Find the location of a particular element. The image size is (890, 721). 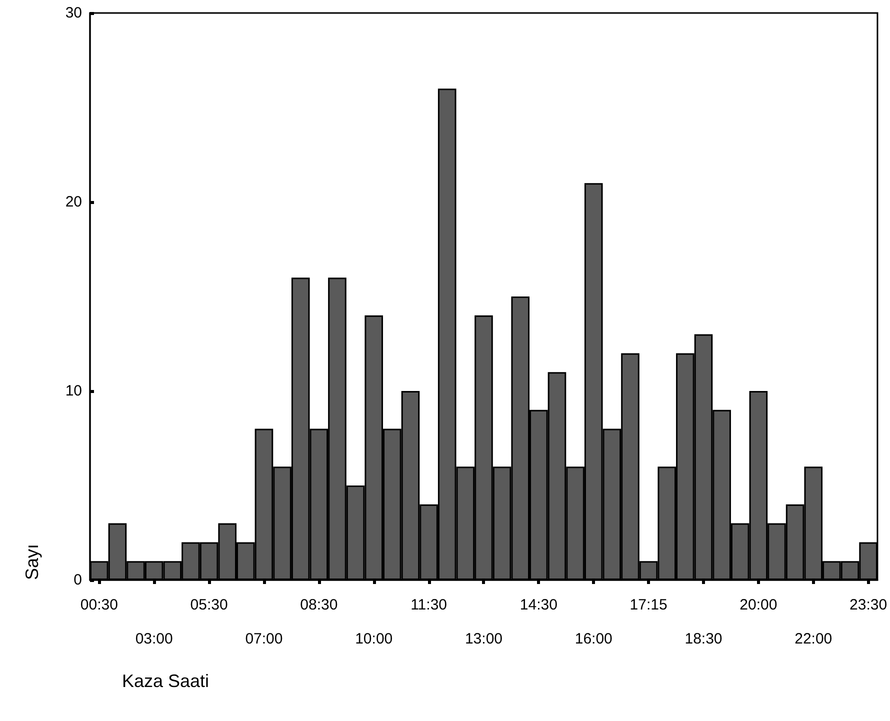

x-tick-label: 10:00 is located at coordinates (374, 639).